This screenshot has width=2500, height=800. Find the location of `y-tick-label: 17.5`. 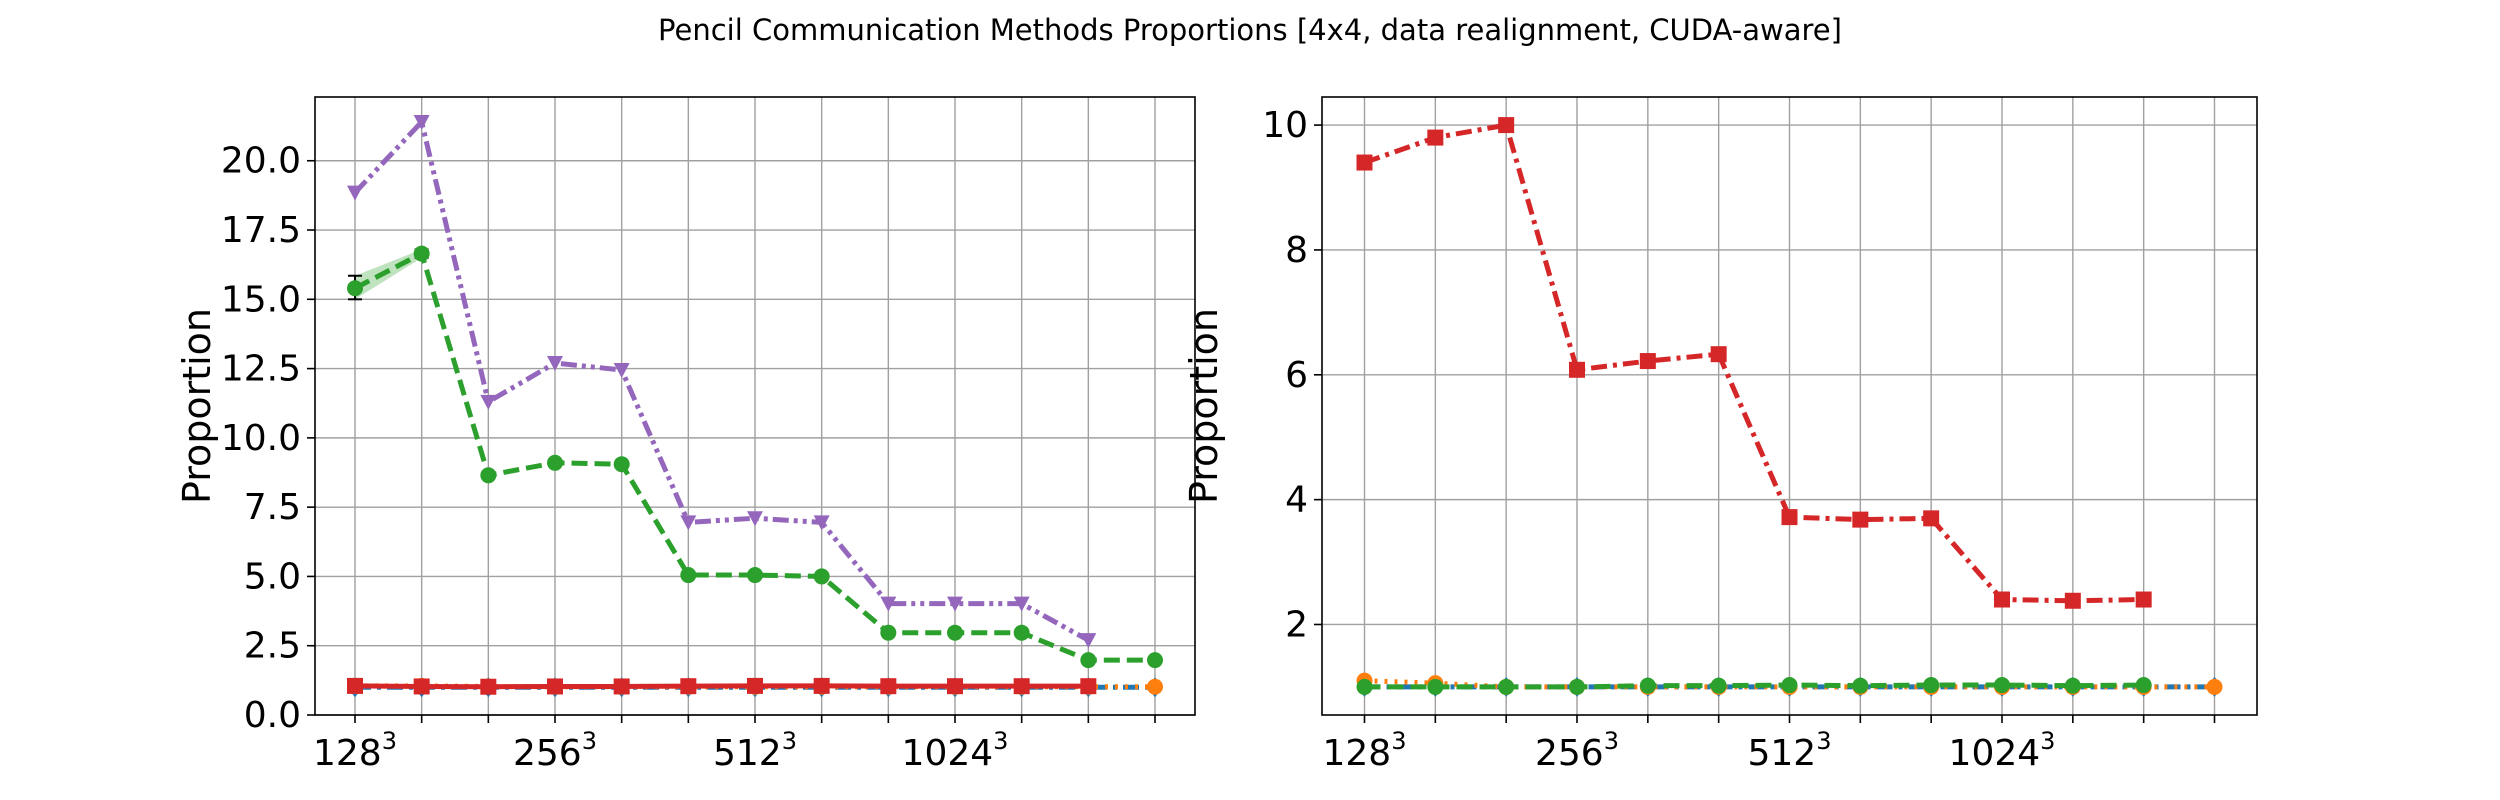

y-tick-label: 17.5 is located at coordinates (261, 230).